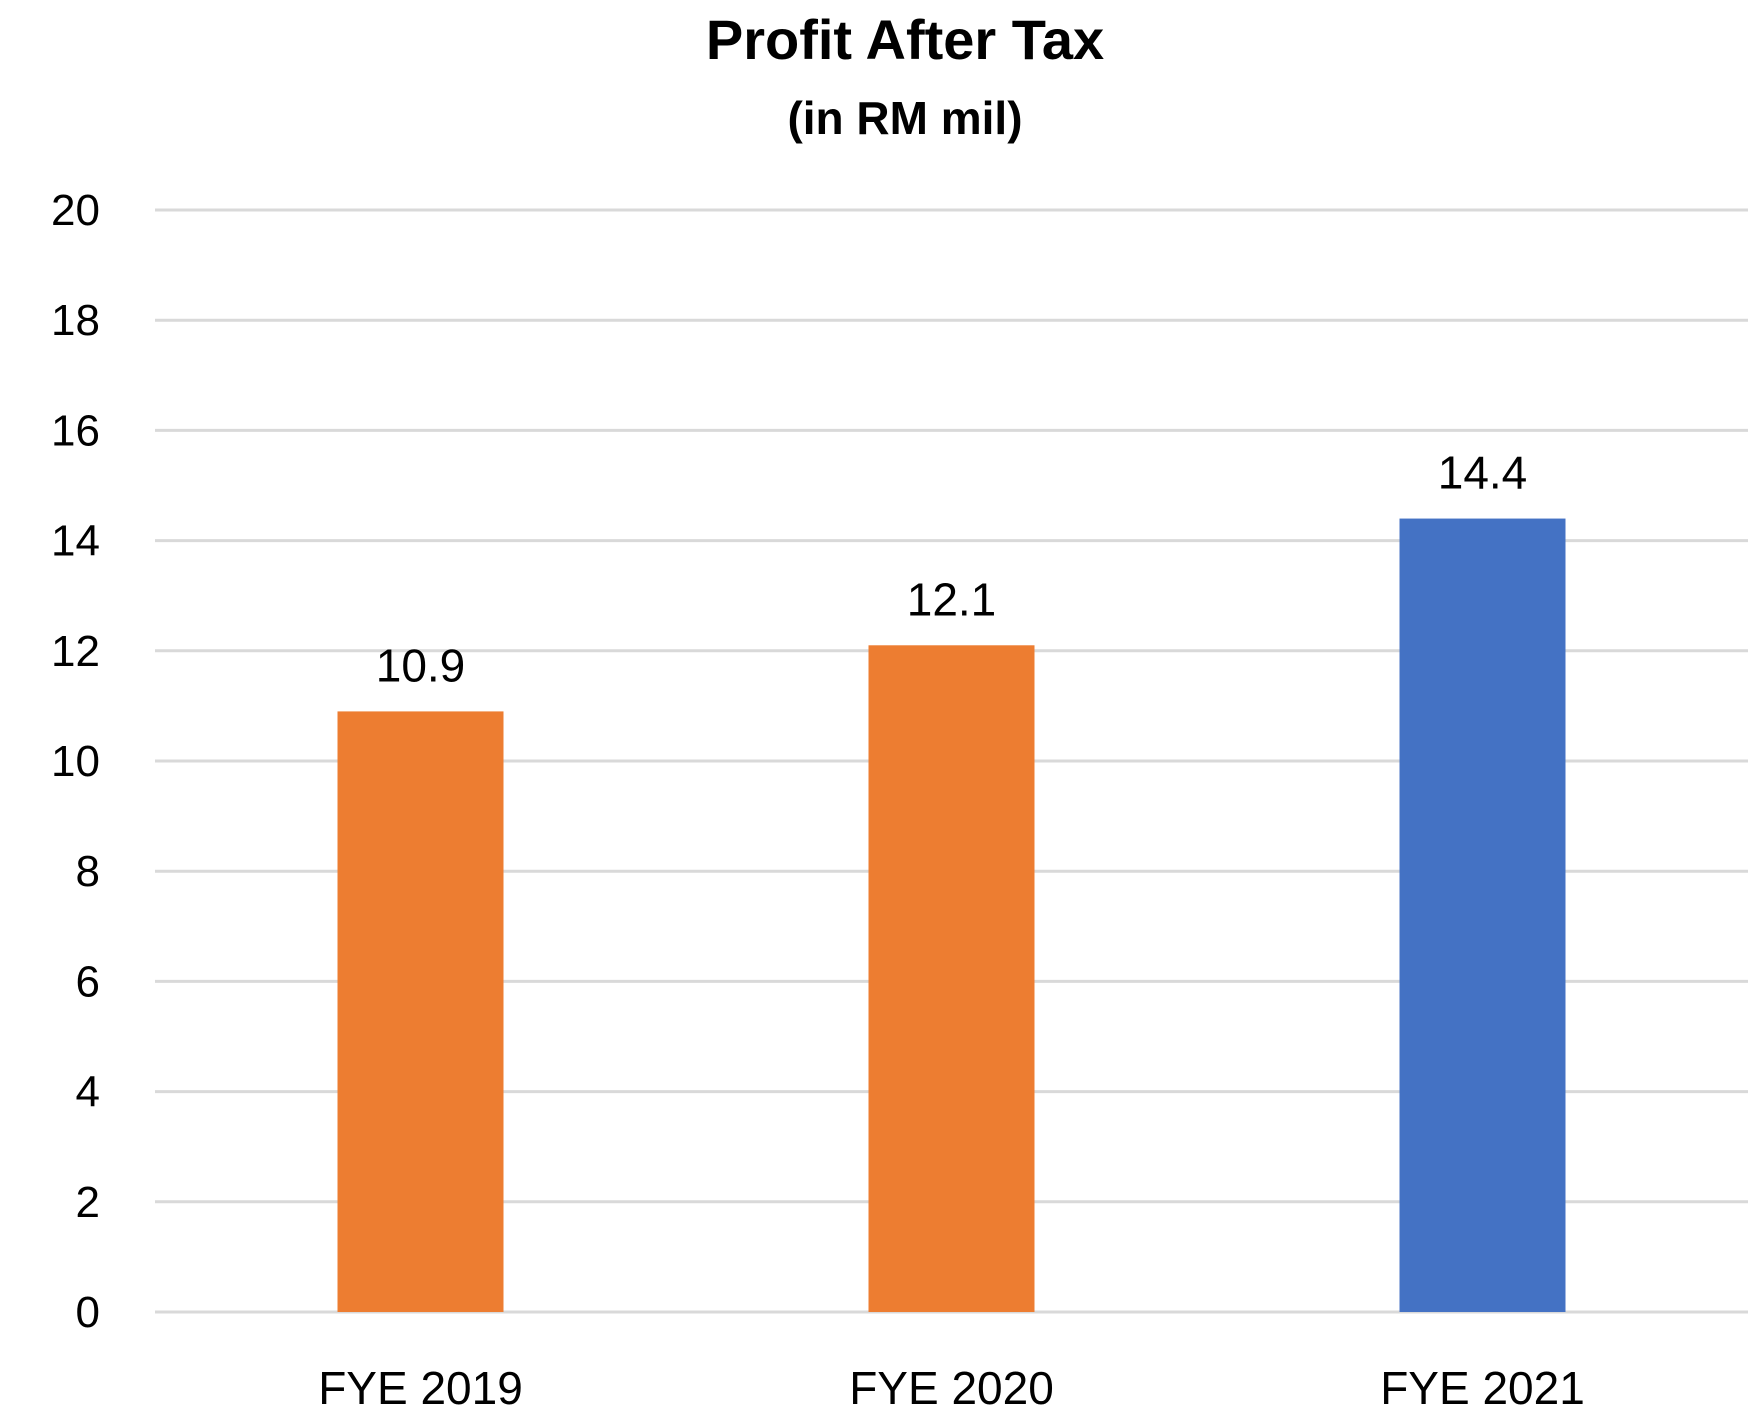  I want to click on data-label-fye-2020: 12.1, so click(952, 599).